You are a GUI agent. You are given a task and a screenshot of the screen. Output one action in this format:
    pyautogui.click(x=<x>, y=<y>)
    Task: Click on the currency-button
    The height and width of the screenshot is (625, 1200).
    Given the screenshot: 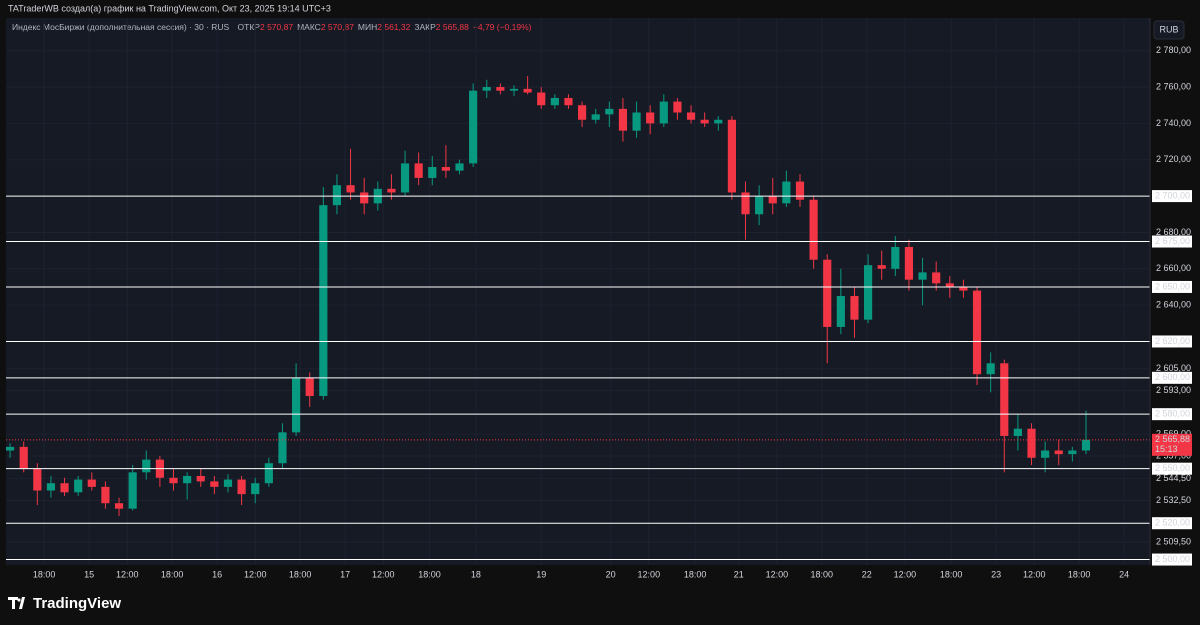 What is the action you would take?
    pyautogui.click(x=1169, y=30)
    